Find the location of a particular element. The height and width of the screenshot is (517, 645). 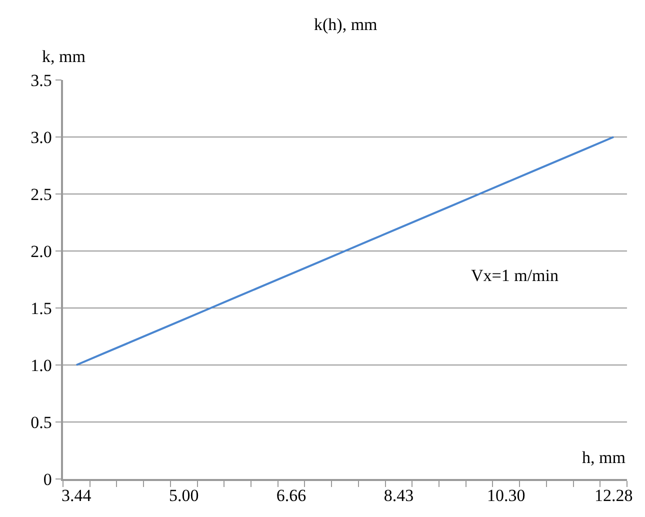

y-tick-label: 3.5 is located at coordinates (41, 80).